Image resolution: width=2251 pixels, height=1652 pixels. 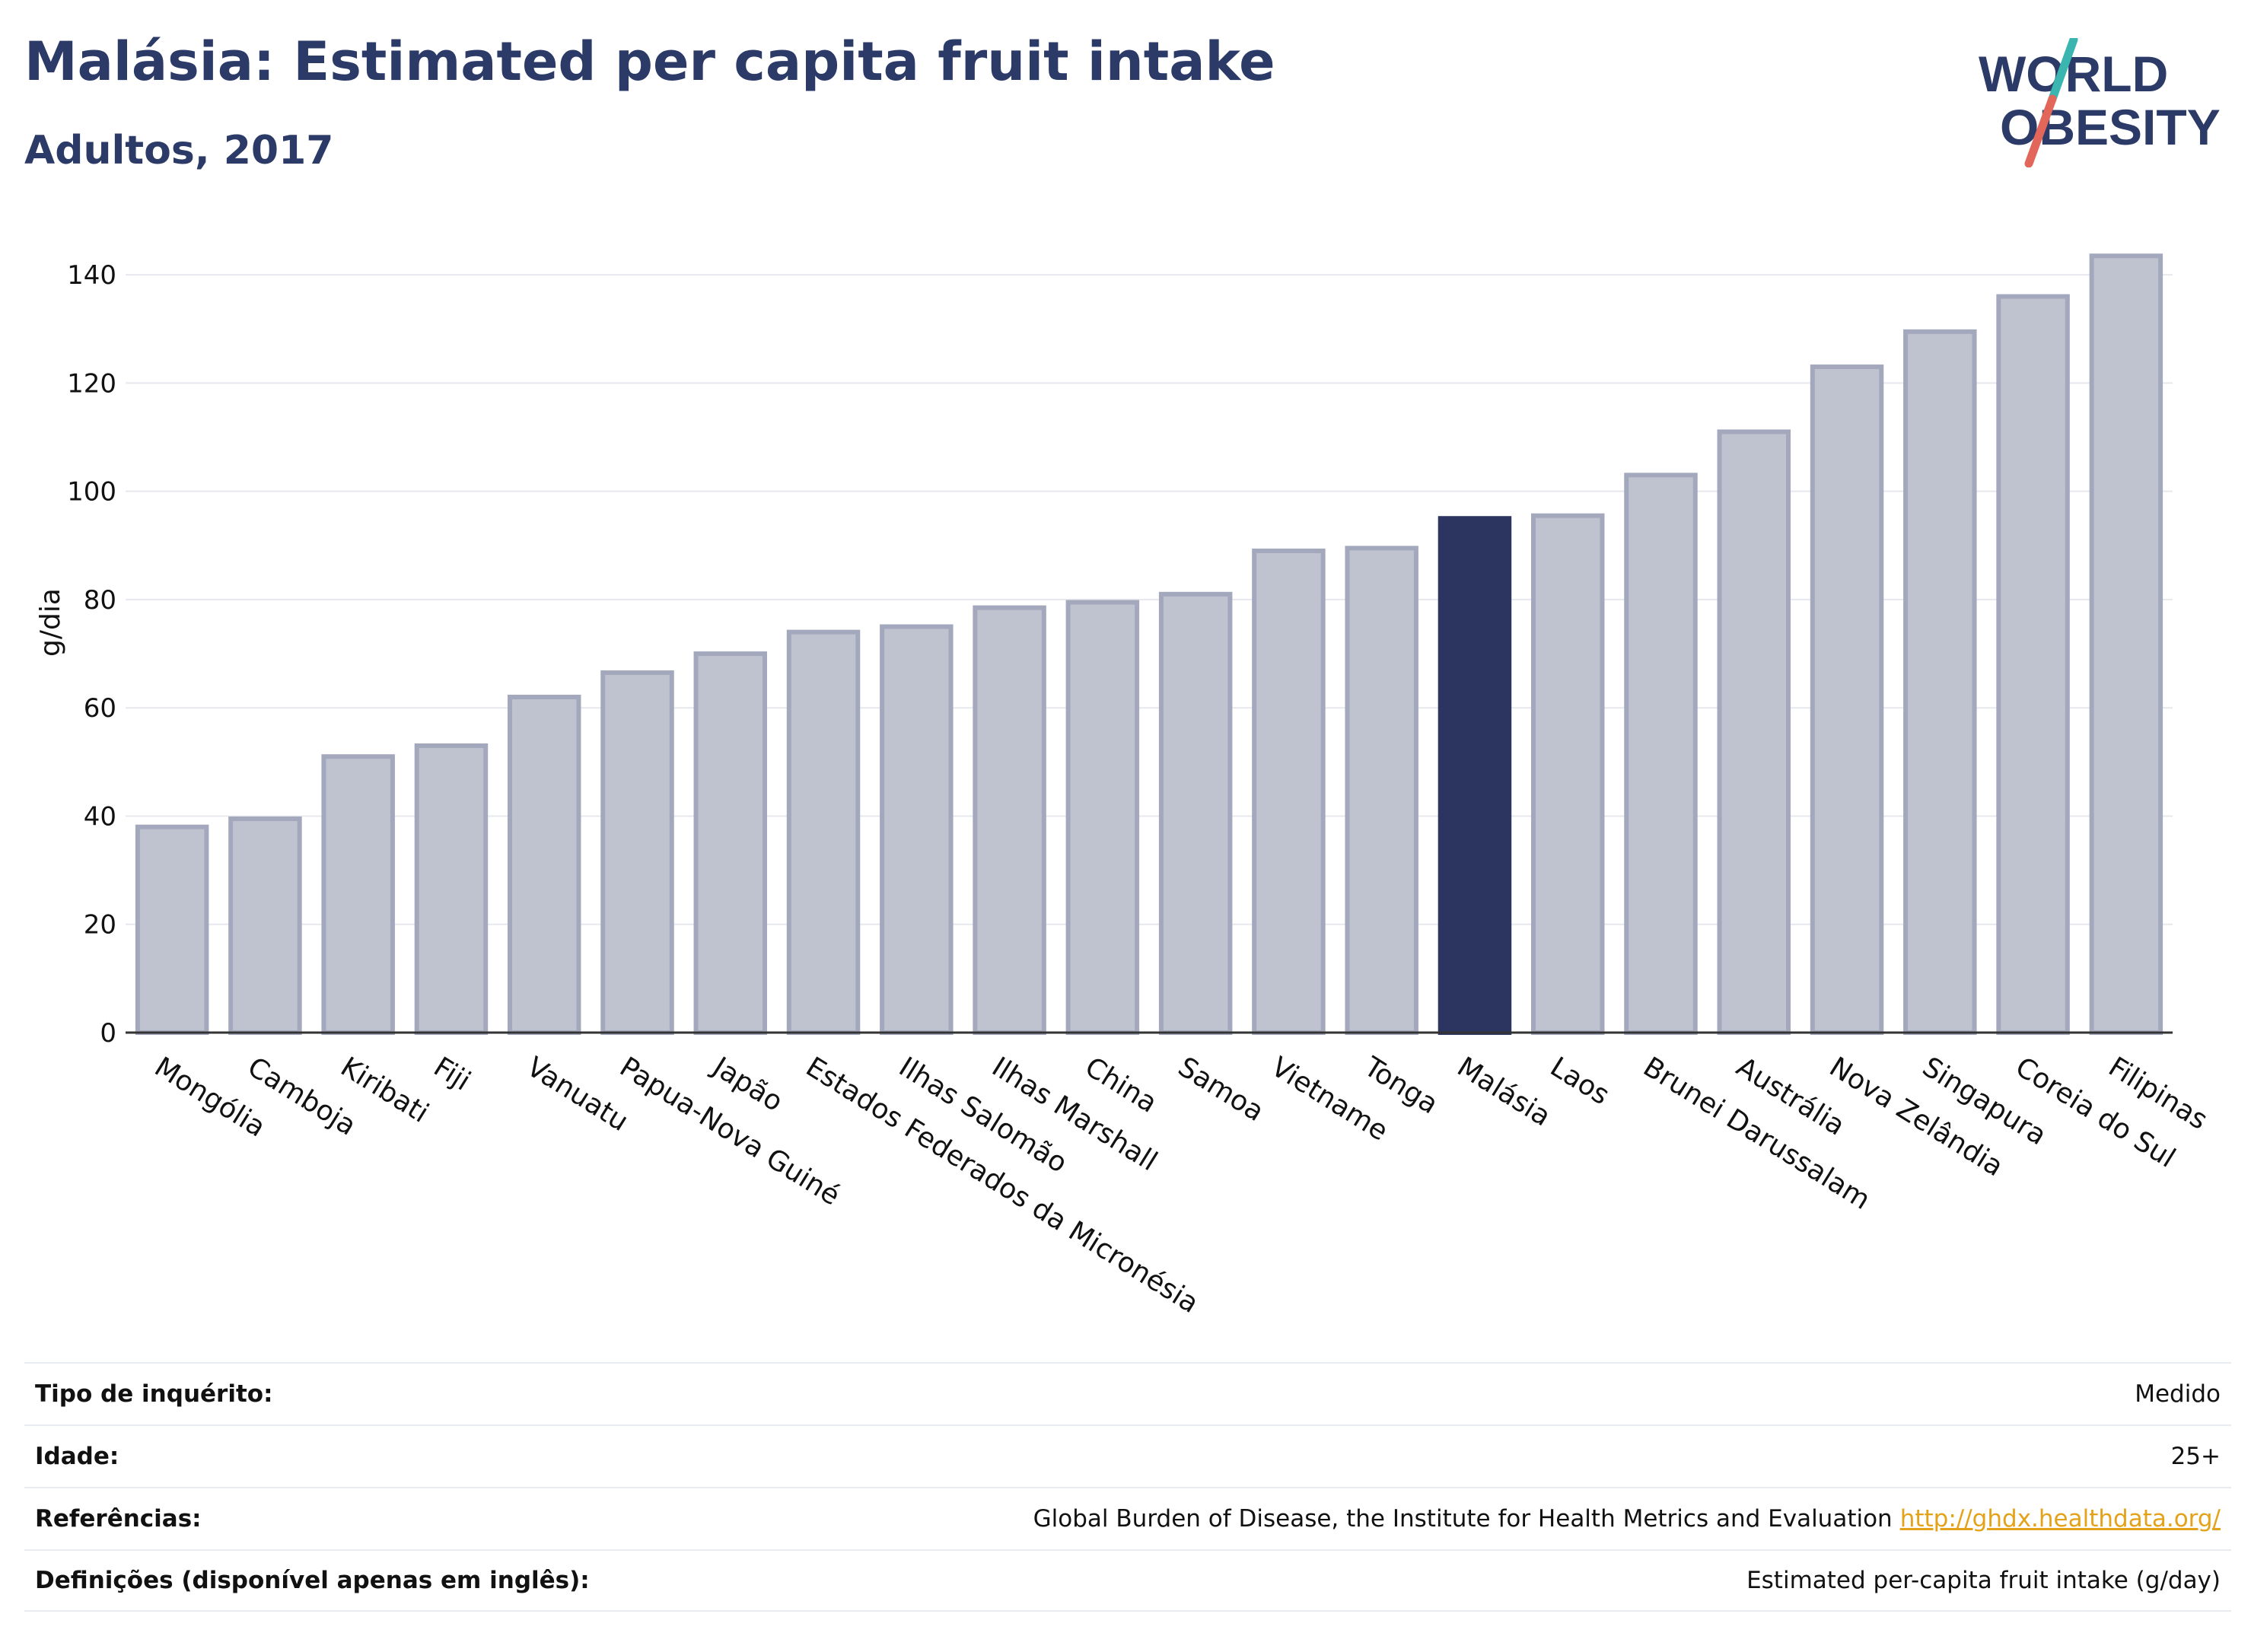 What do you see at coordinates (1127, 1393) in the screenshot?
I see `info-row-survey-type: Tipo de inquérito: Medido` at bounding box center [1127, 1393].